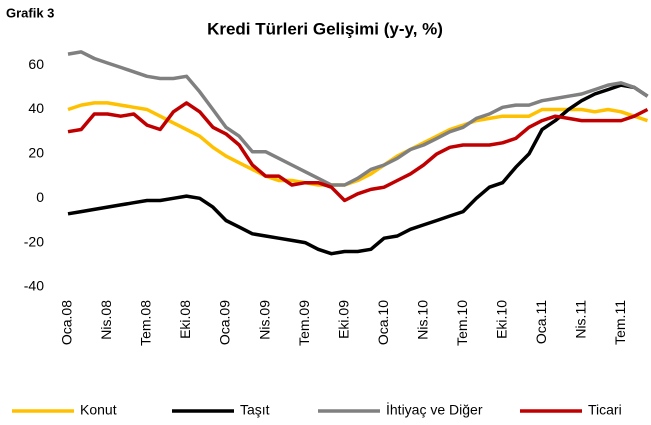 This screenshot has height=425, width=651. What do you see at coordinates (580, 319) in the screenshot?
I see `x-tick-label: Nis.11` at bounding box center [580, 319].